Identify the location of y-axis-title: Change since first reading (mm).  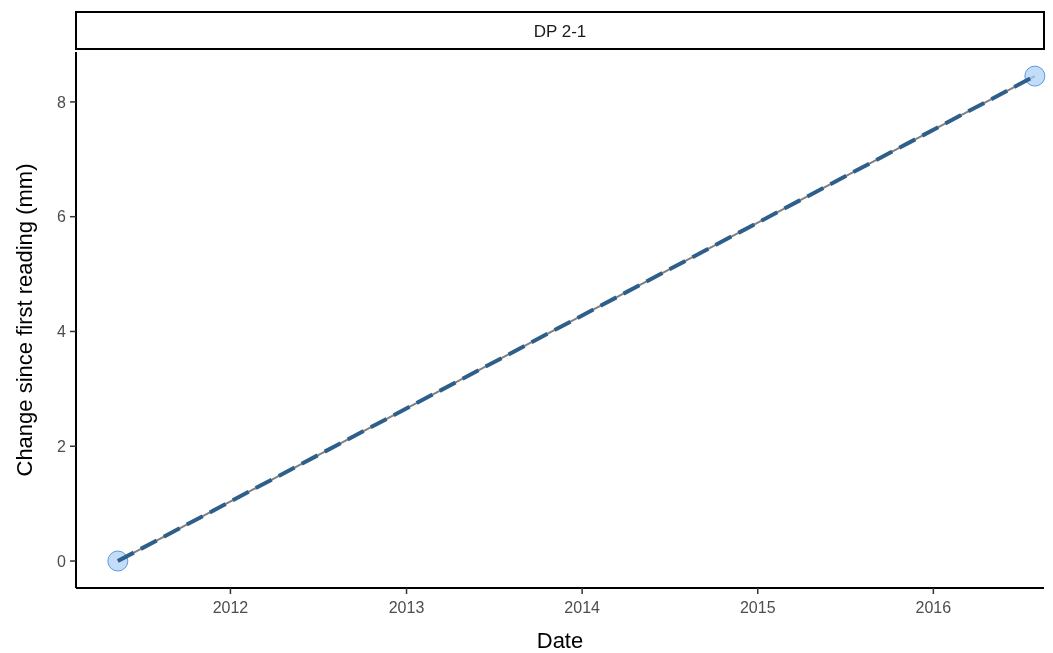
(24, 320).